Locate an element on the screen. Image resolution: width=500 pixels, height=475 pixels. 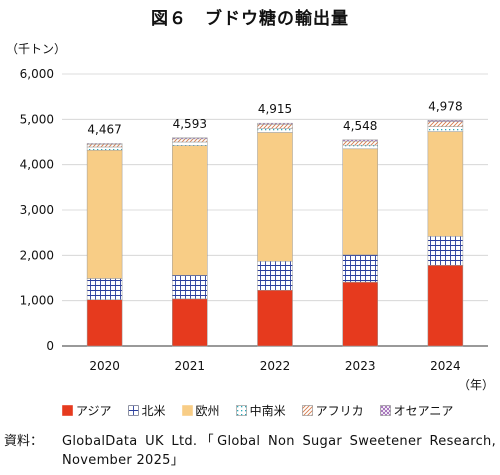
x-tick-label: 2020 is located at coordinates (104, 366).